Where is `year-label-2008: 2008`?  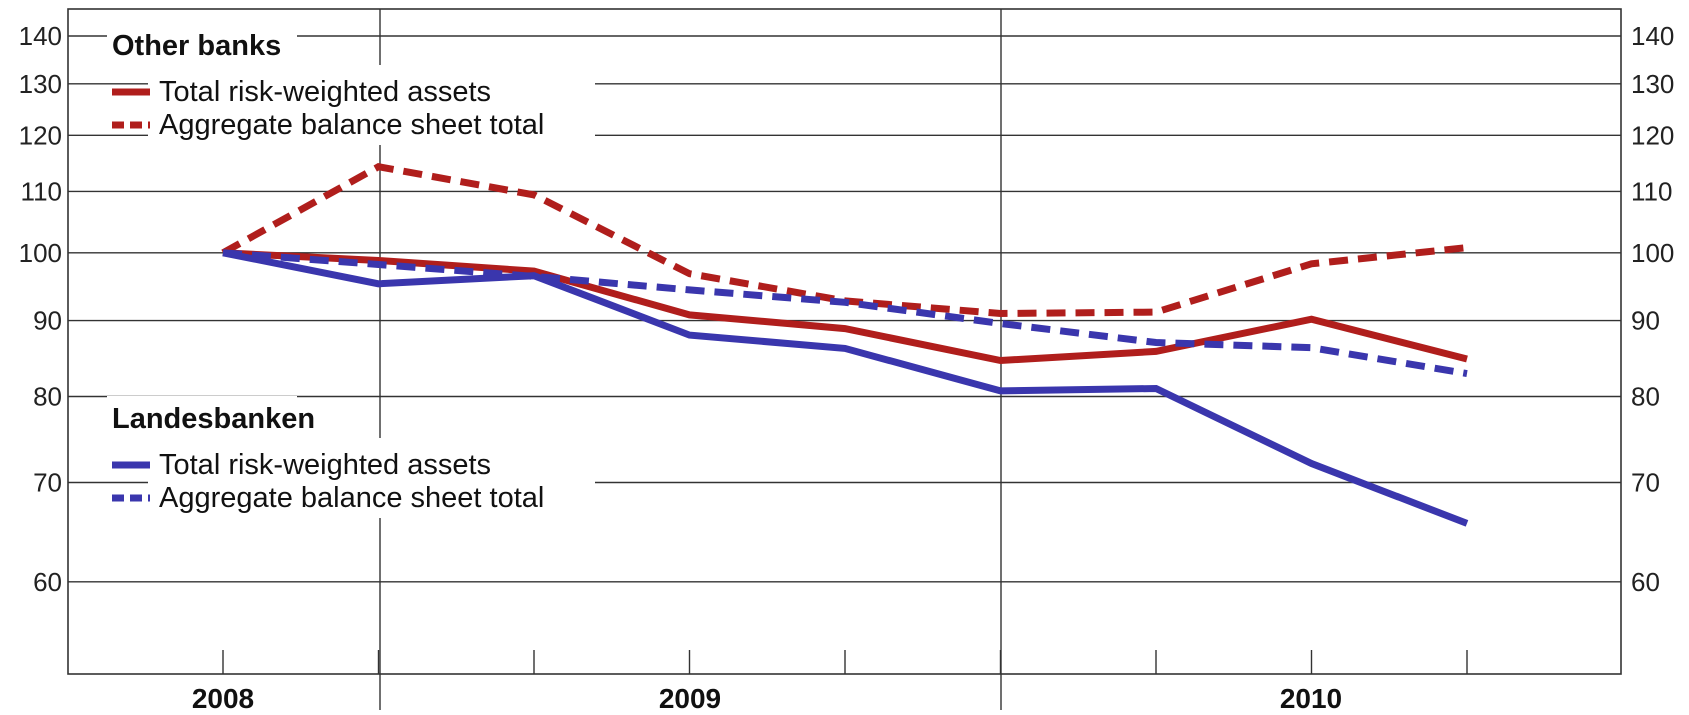
year-label-2008: 2008 is located at coordinates (223, 698).